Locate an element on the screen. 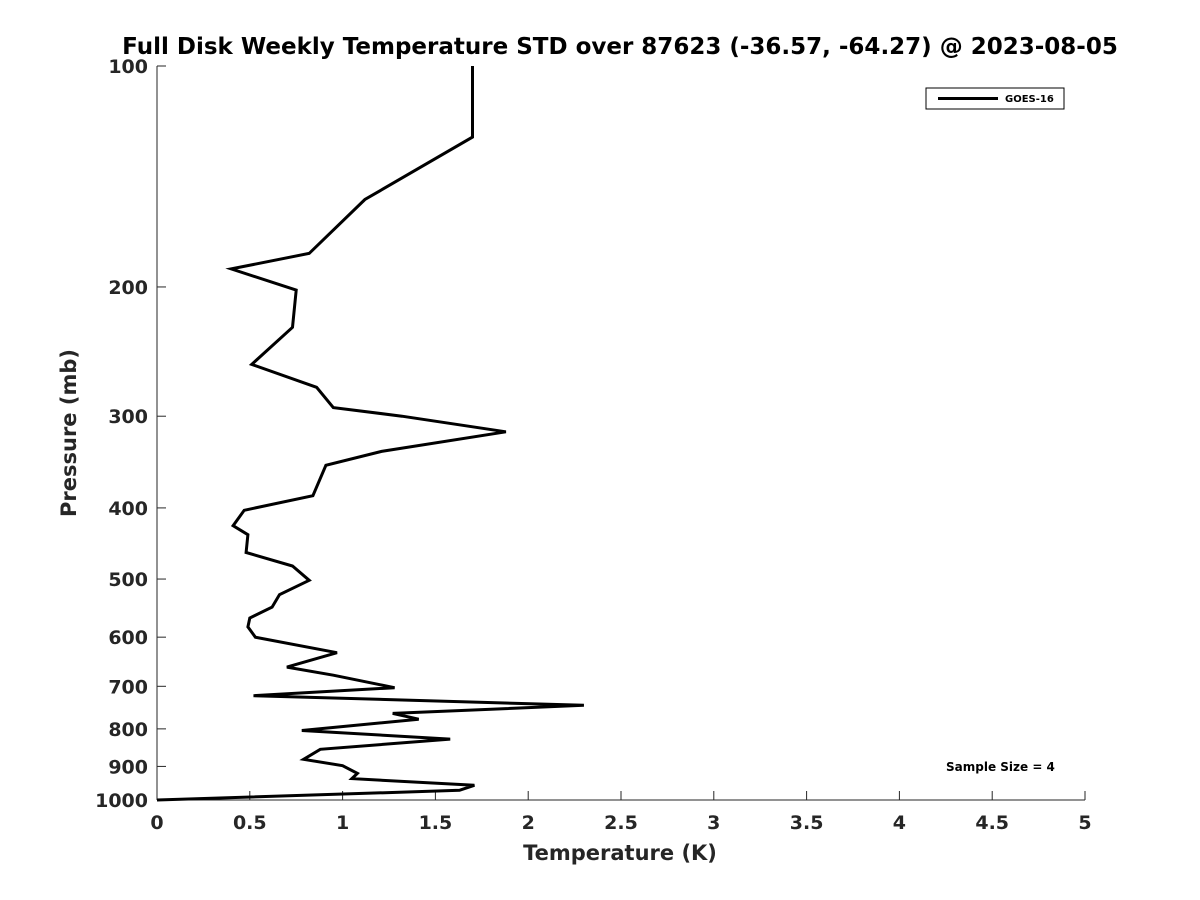  x-tick-label: 3.5 is located at coordinates (807, 823).